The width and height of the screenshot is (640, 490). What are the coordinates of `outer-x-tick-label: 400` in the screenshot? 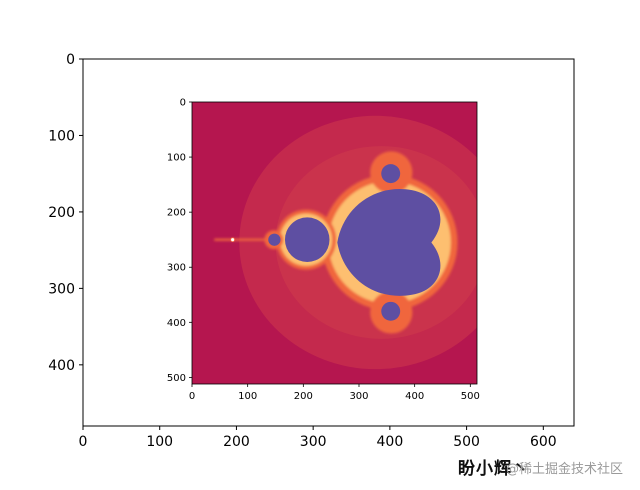 It's located at (390, 442).